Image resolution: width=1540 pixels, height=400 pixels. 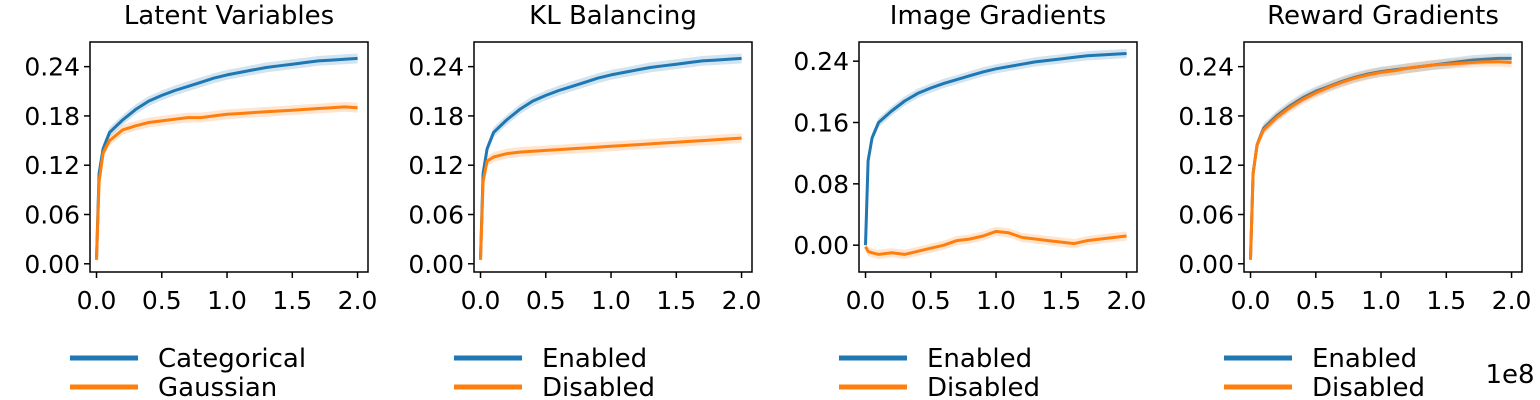 I want to click on chart-title: Reward Gradients, so click(x=1383, y=16).